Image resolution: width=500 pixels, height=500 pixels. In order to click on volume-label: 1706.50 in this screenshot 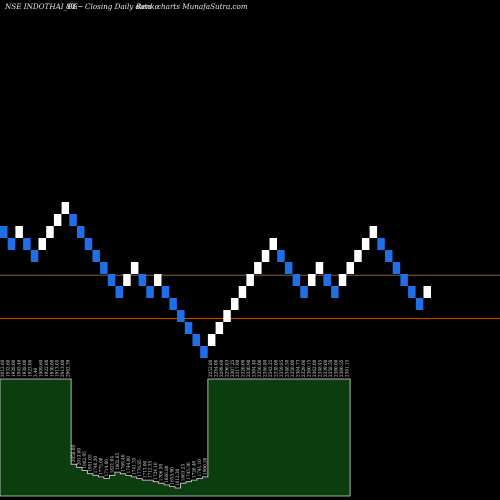, I will do `click(161, 473)`.